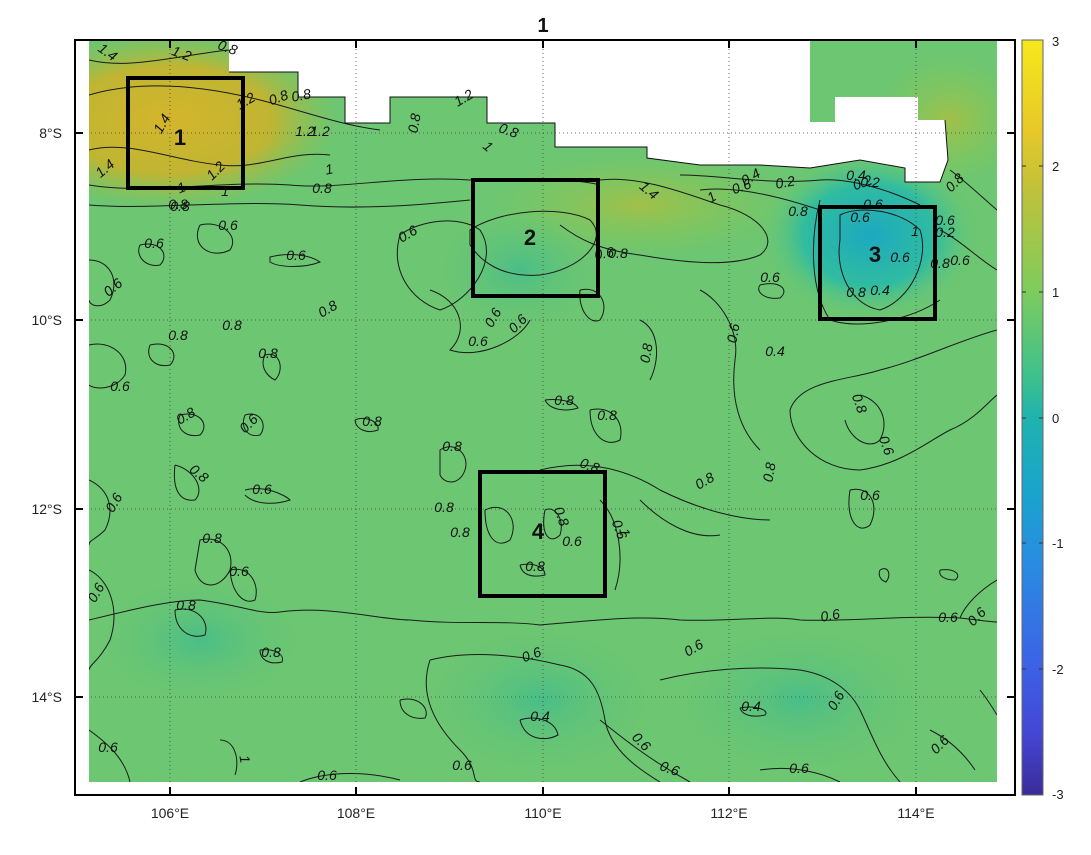  What do you see at coordinates (1058, 669) in the screenshot?
I see `colorbar-tick: -2` at bounding box center [1058, 669].